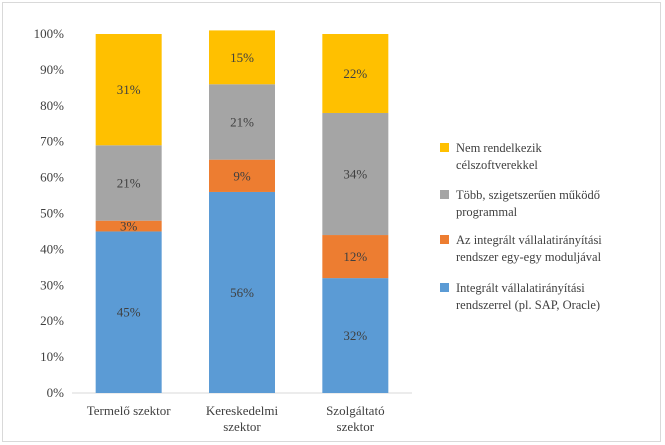 The width and height of the screenshot is (665, 445). I want to click on legend-label: rendszer egy-egy moduljával, so click(529, 257).